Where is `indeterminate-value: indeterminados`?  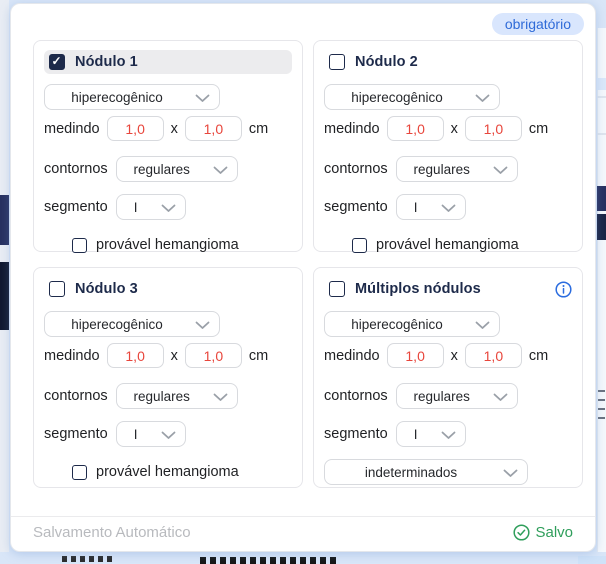
indeterminate-value: indeterminados is located at coordinates (411, 472).